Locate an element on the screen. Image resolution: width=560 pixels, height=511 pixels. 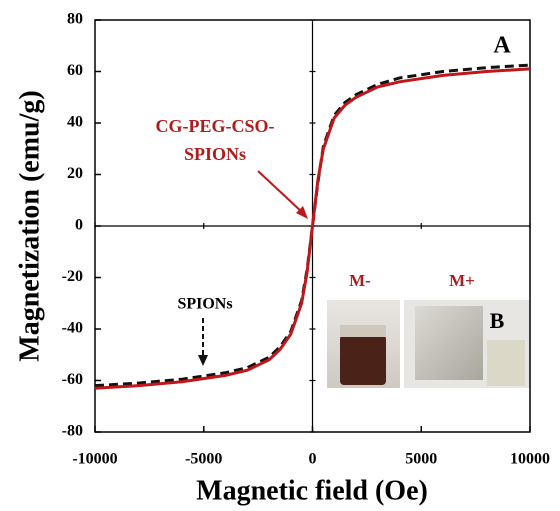
y-tick-label: 20 is located at coordinates (75, 173).